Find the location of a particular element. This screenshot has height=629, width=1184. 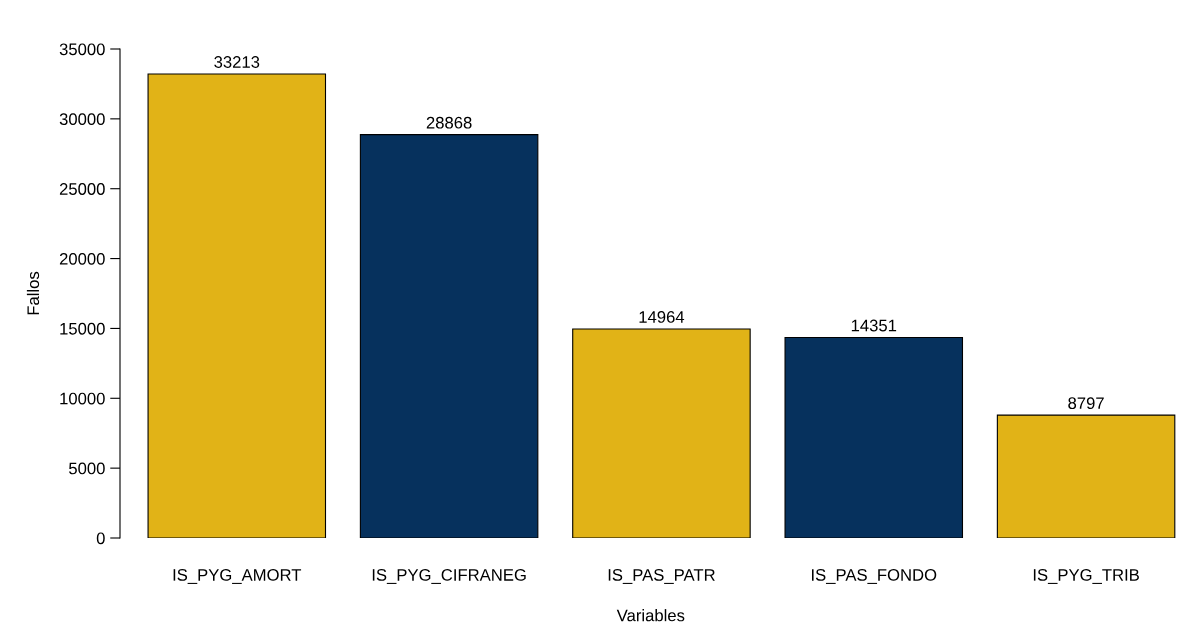

y-tick-label: 35000 is located at coordinates (82, 49).